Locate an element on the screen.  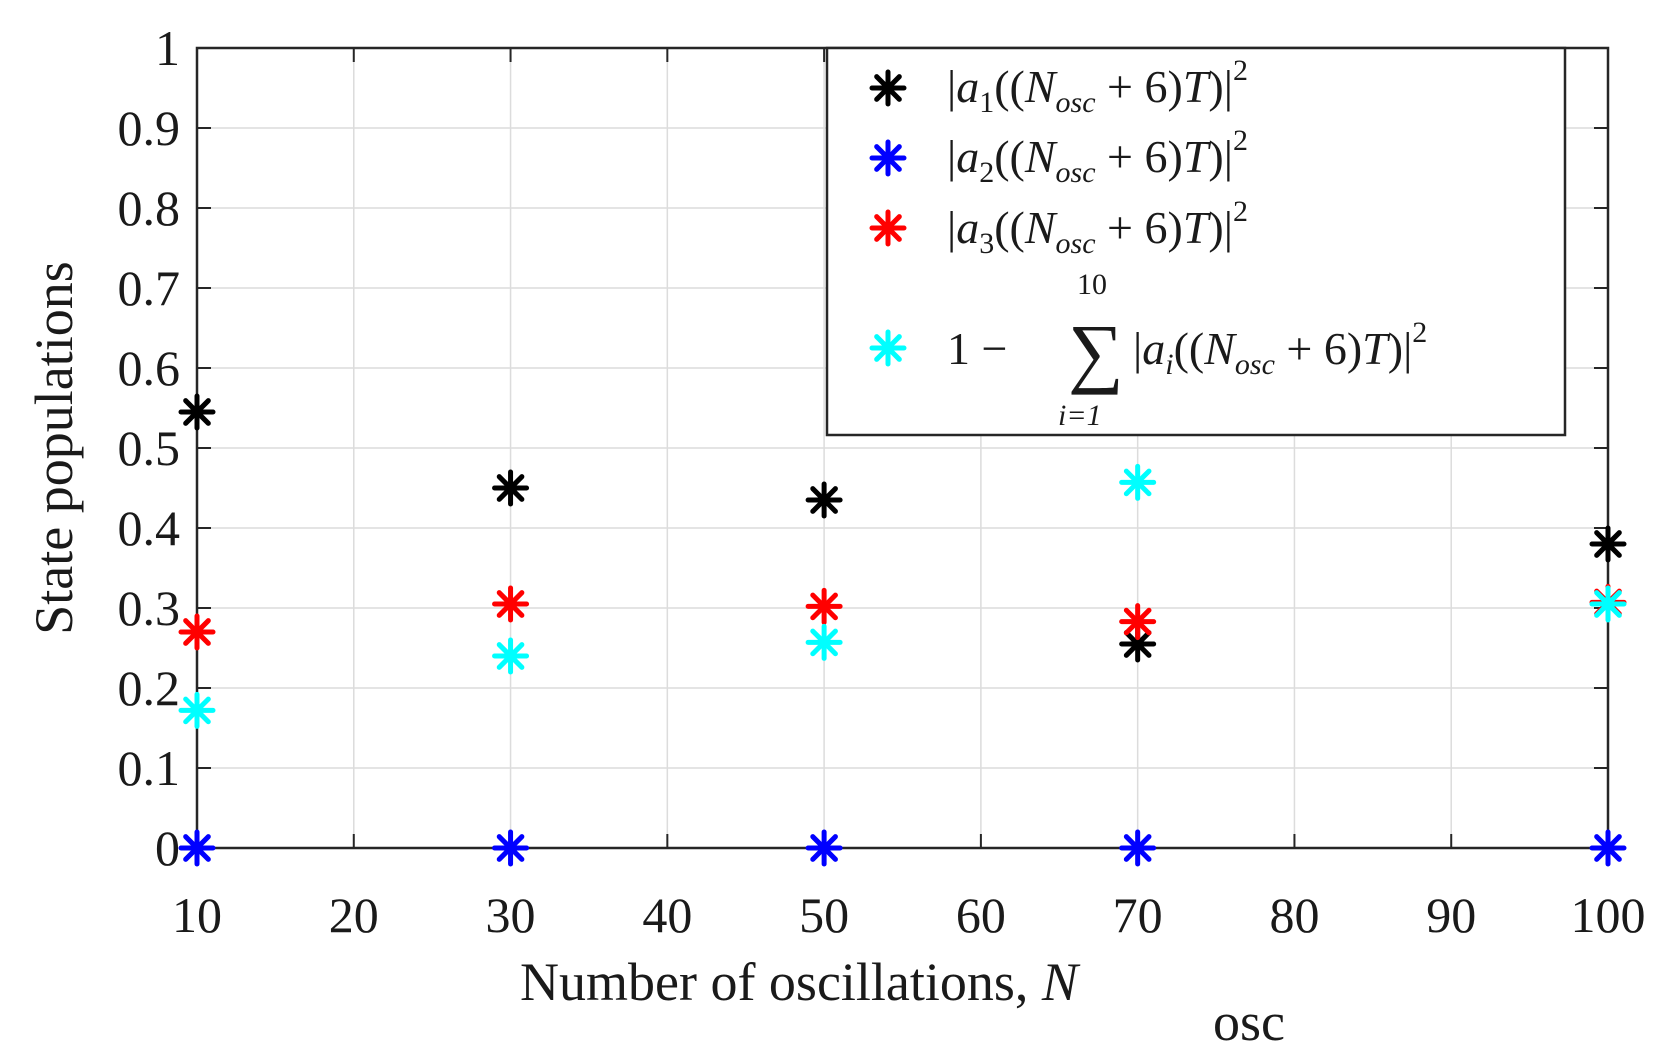
y-tick-label: 0.1 is located at coordinates (149, 768).